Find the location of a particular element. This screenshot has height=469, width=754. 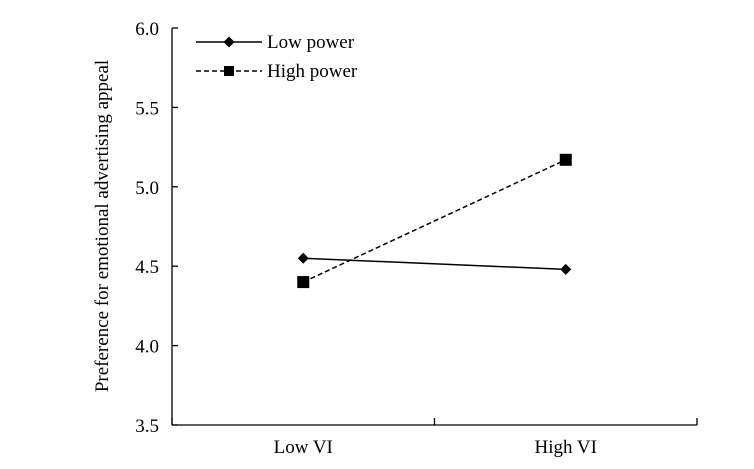

y-tick-label: 3.5 is located at coordinates (147, 426).